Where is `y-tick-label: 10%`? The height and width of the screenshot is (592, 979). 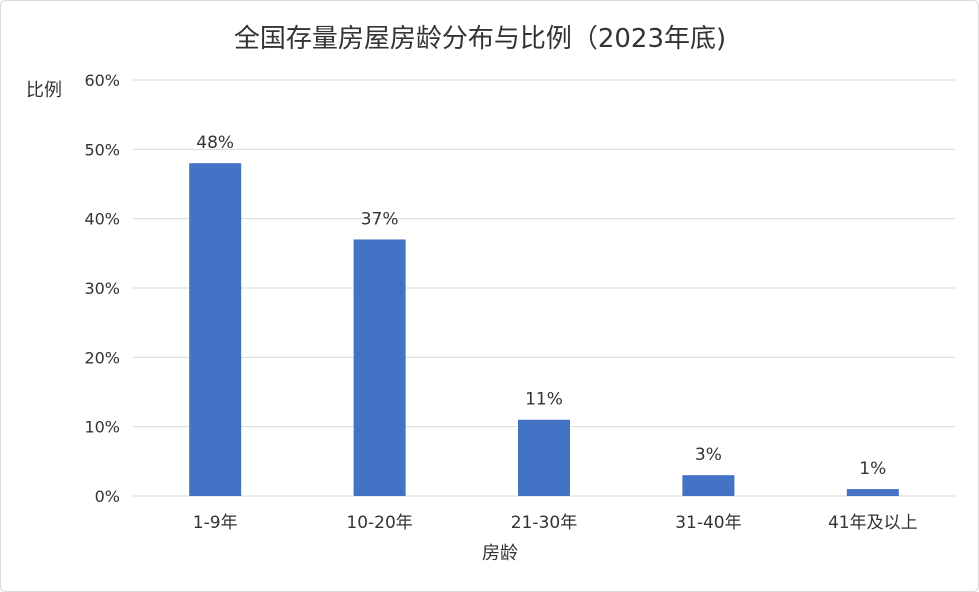 y-tick-label: 10% is located at coordinates (102, 427).